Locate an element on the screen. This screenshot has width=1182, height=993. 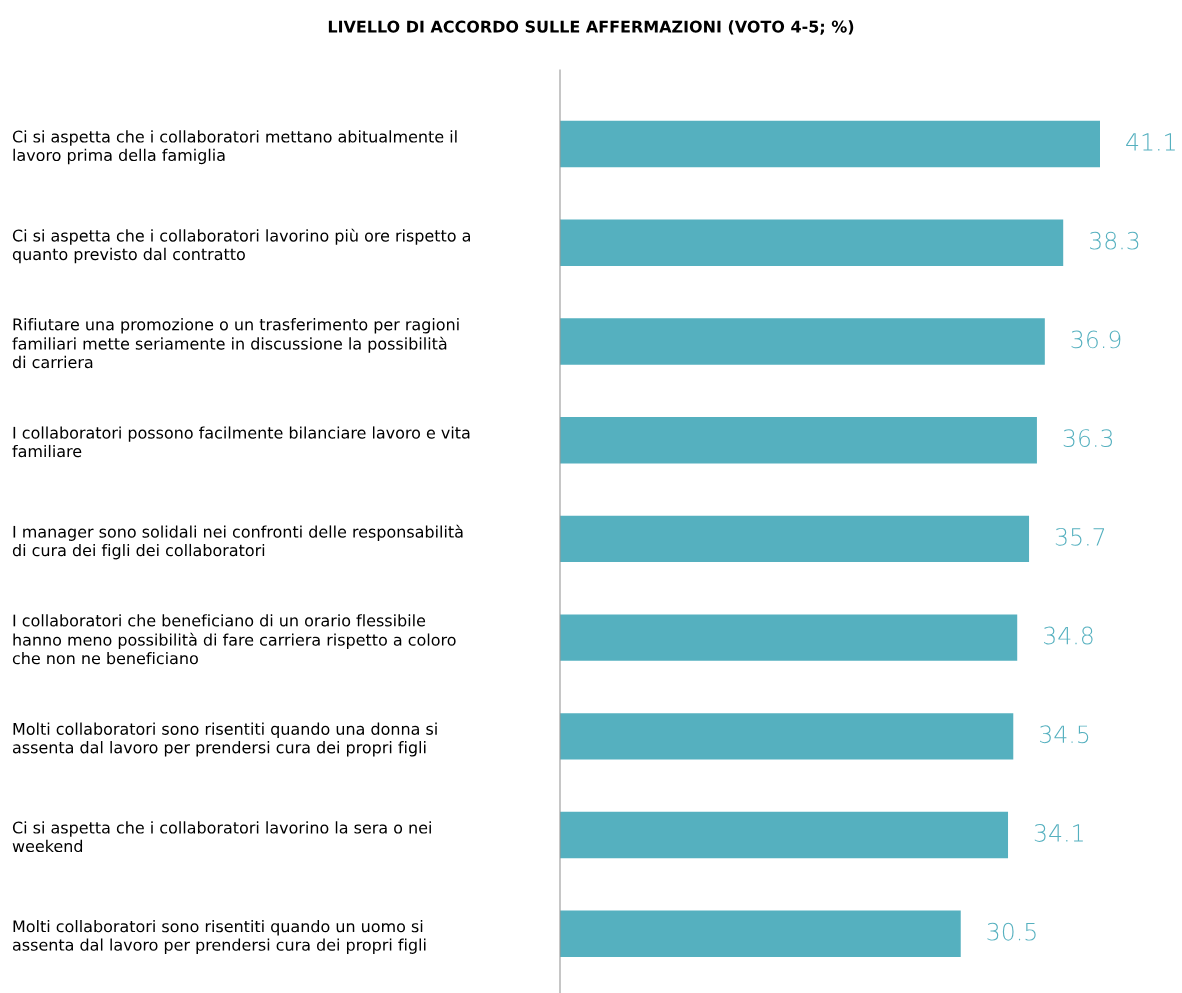
data-label: 34.1 is located at coordinates (1058, 833).